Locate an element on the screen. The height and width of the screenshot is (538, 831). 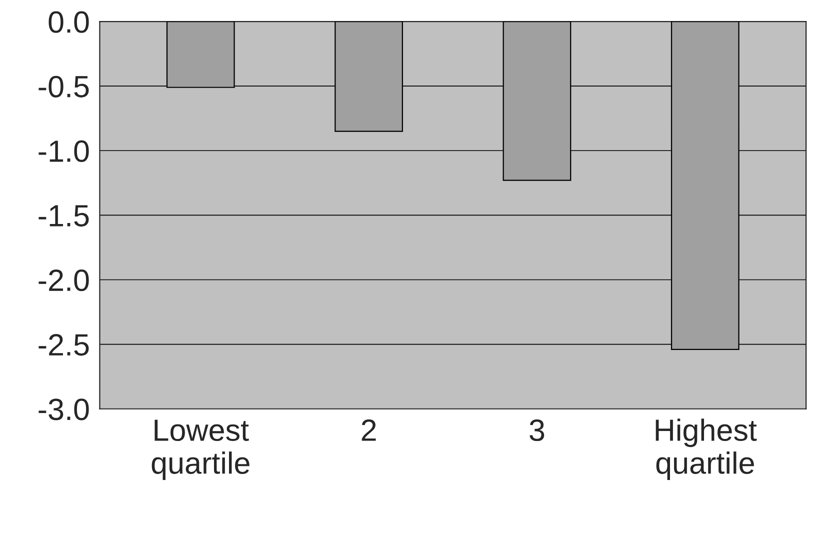
y-tick-label: -1.0 is located at coordinates (63, 151).